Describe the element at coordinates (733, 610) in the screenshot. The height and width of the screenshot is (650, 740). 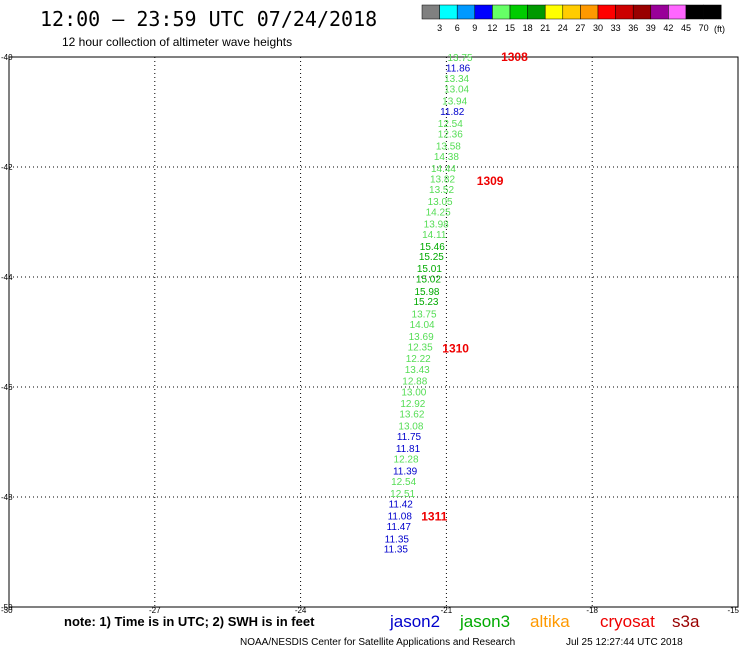
I see `x-tick-label: -15` at that location.